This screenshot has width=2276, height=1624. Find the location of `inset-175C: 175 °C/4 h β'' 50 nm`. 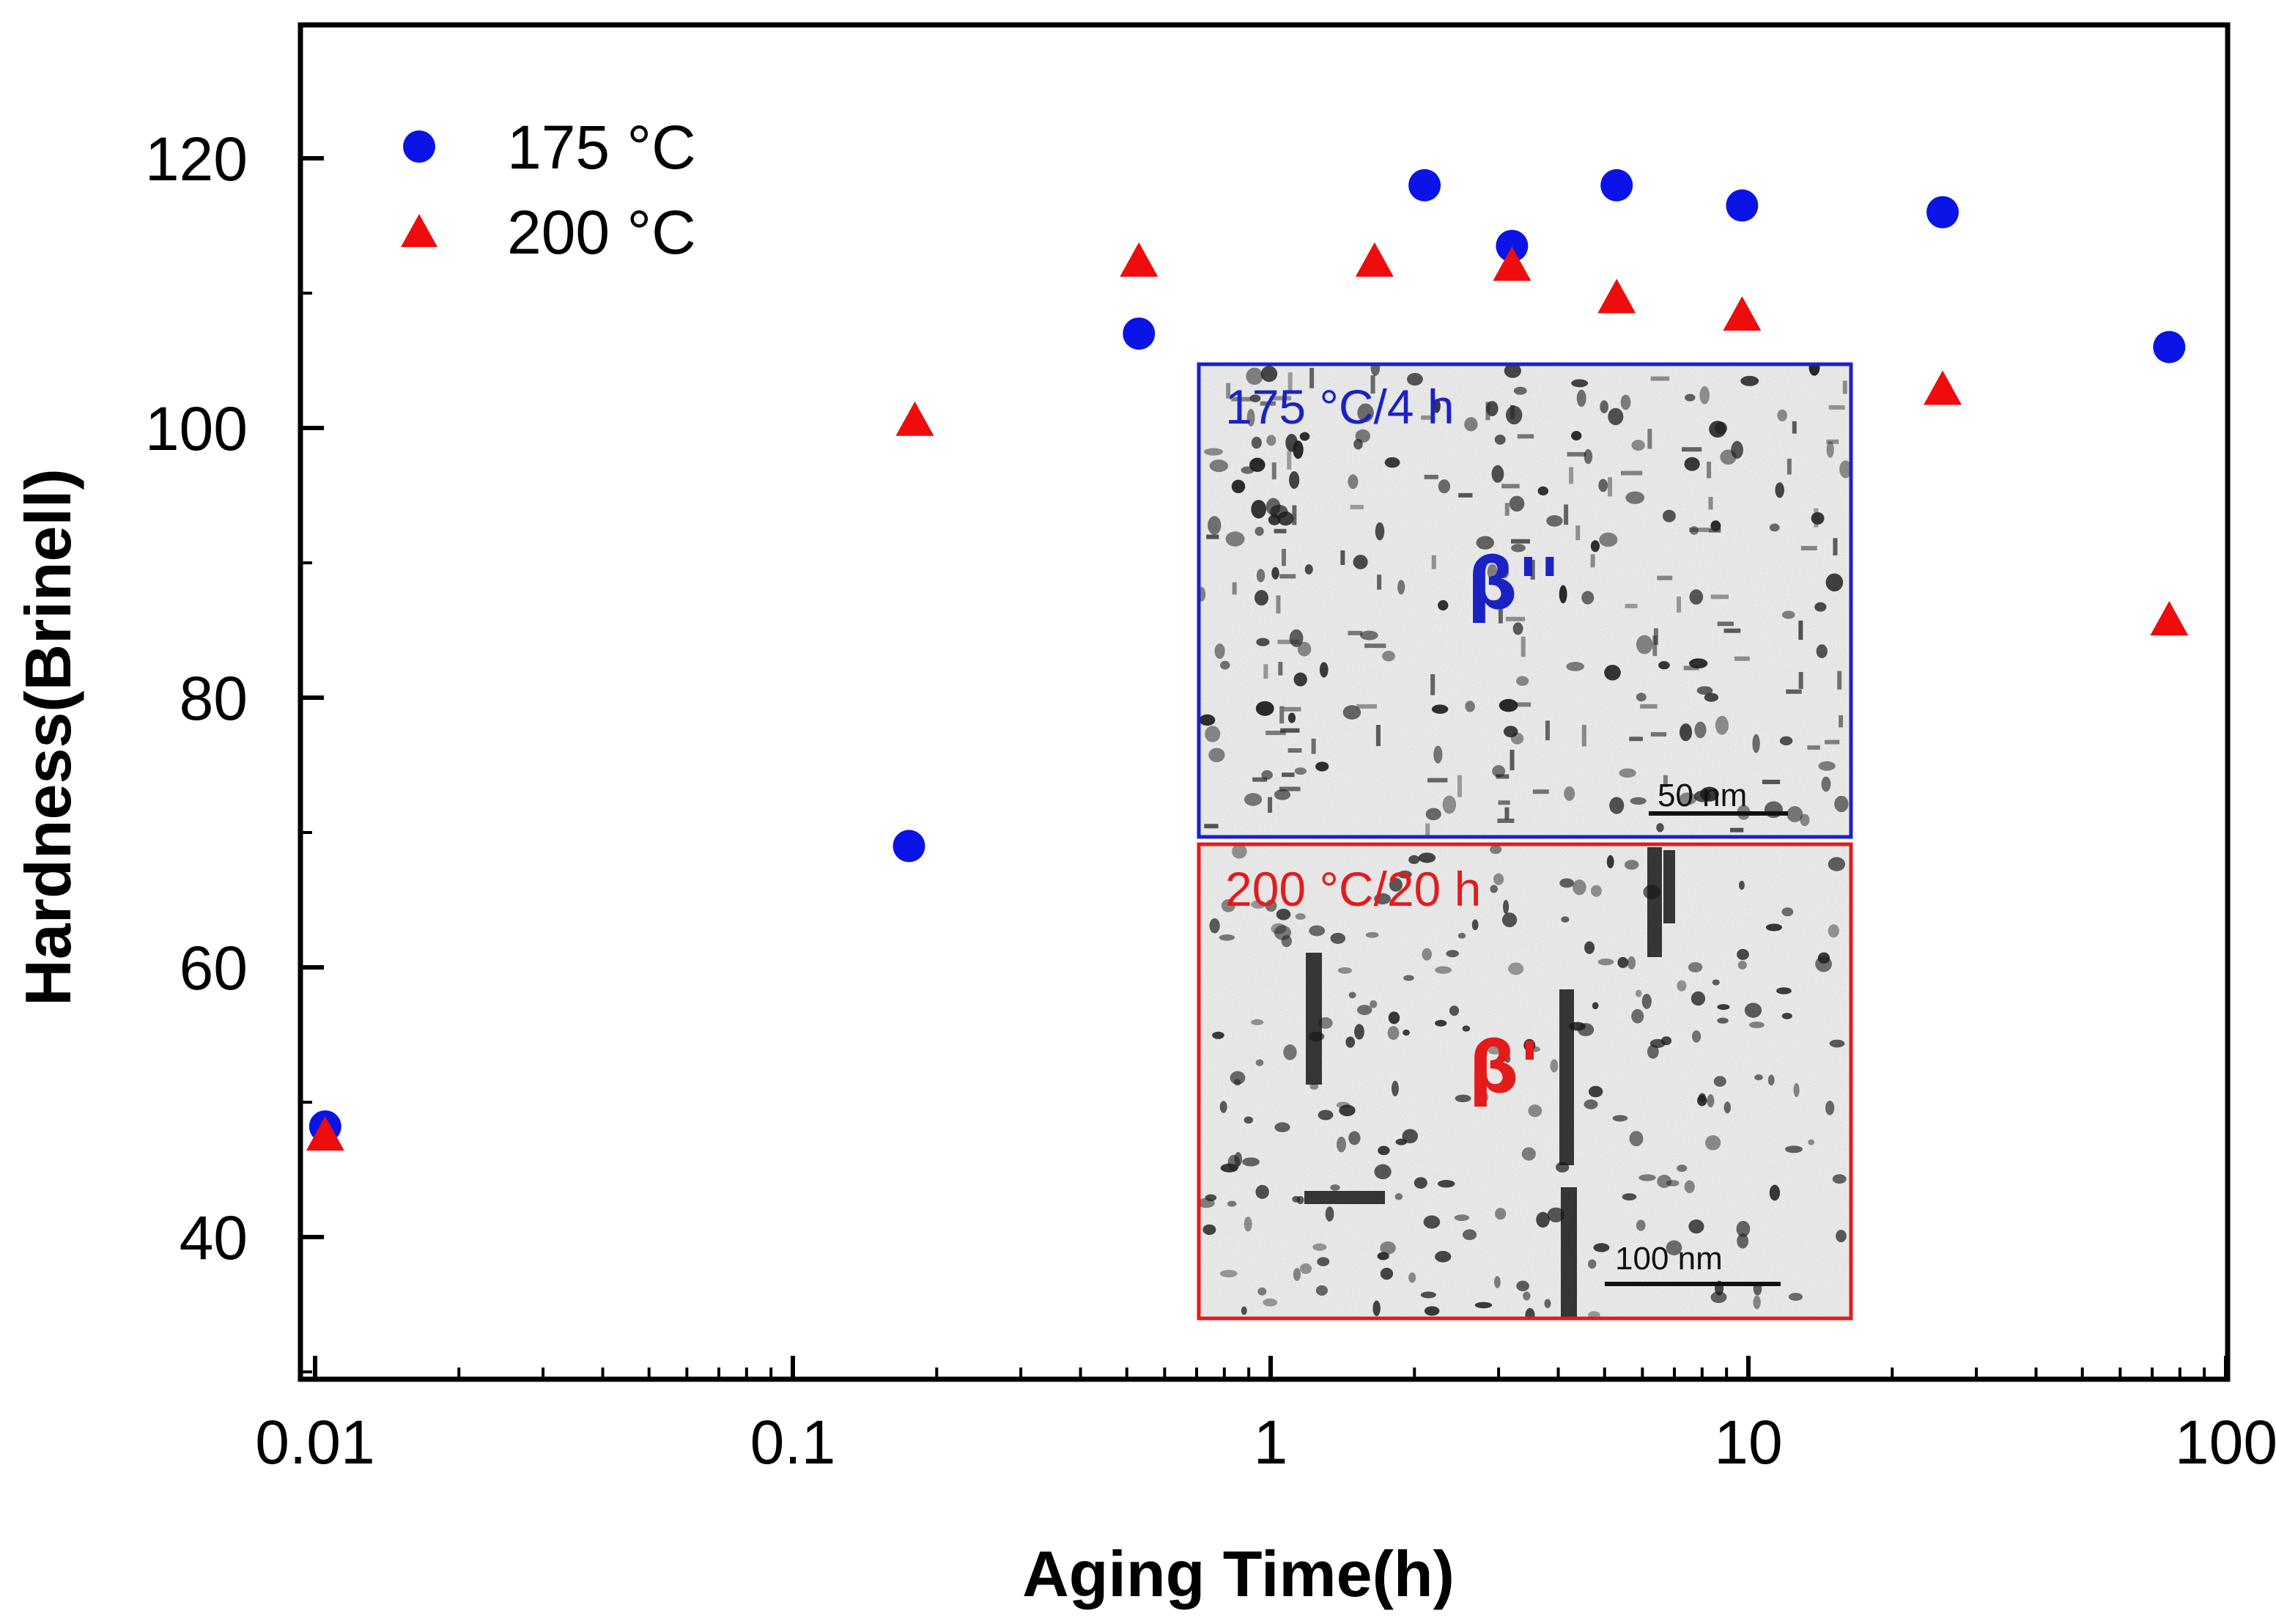

inset-175C: 175 °C/4 h β'' 50 nm is located at coordinates (1525, 600).